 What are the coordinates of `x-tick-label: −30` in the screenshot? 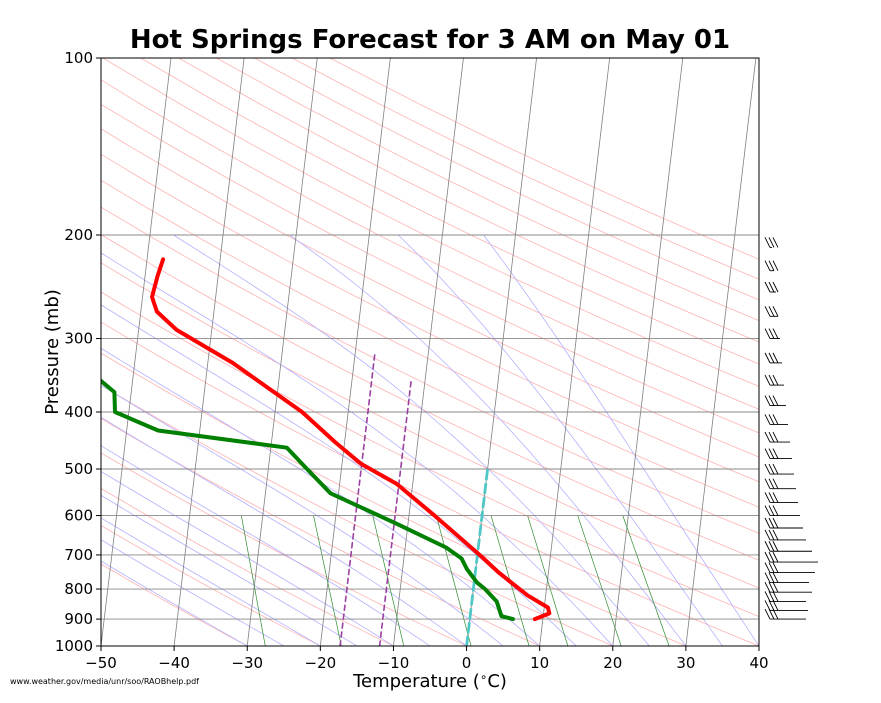 It's located at (247, 663).